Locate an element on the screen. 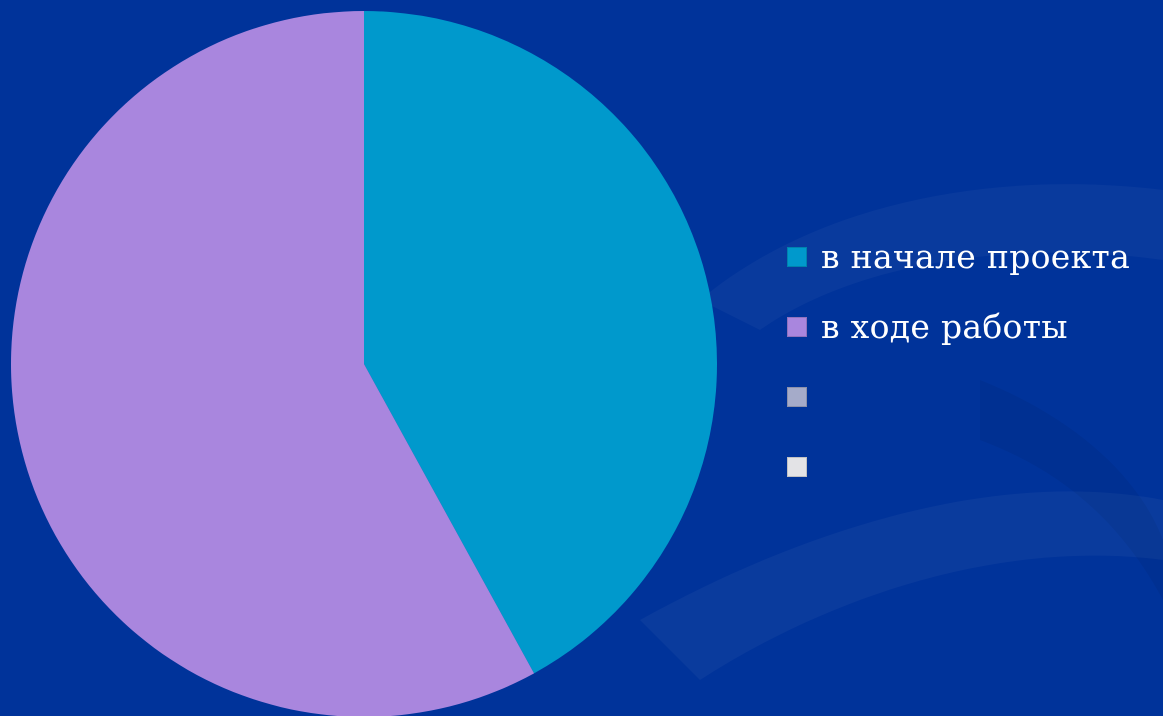 The height and width of the screenshot is (716, 1163). legend-item: в начале проекта is located at coordinates (975, 257).